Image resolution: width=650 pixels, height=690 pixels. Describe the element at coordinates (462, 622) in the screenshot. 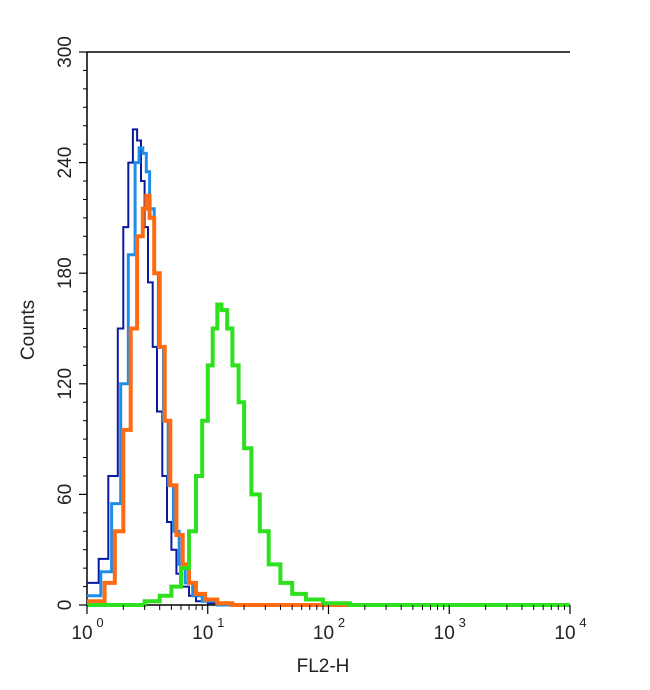

I see `x-tick-exponent: 3` at that location.